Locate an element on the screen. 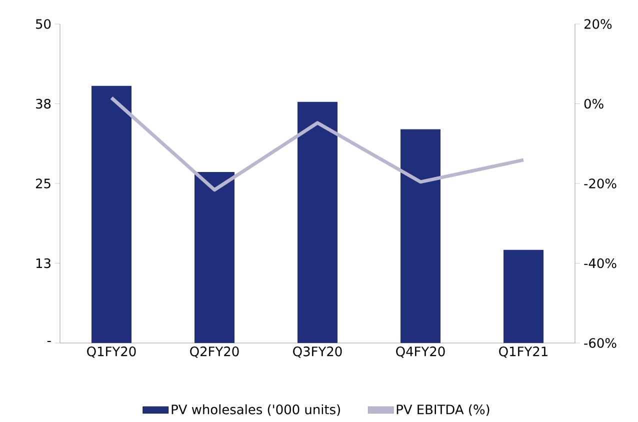 Image resolution: width=638 pixels, height=422 pixels. legend-label: PV wholesales ('000 units) is located at coordinates (256, 410).